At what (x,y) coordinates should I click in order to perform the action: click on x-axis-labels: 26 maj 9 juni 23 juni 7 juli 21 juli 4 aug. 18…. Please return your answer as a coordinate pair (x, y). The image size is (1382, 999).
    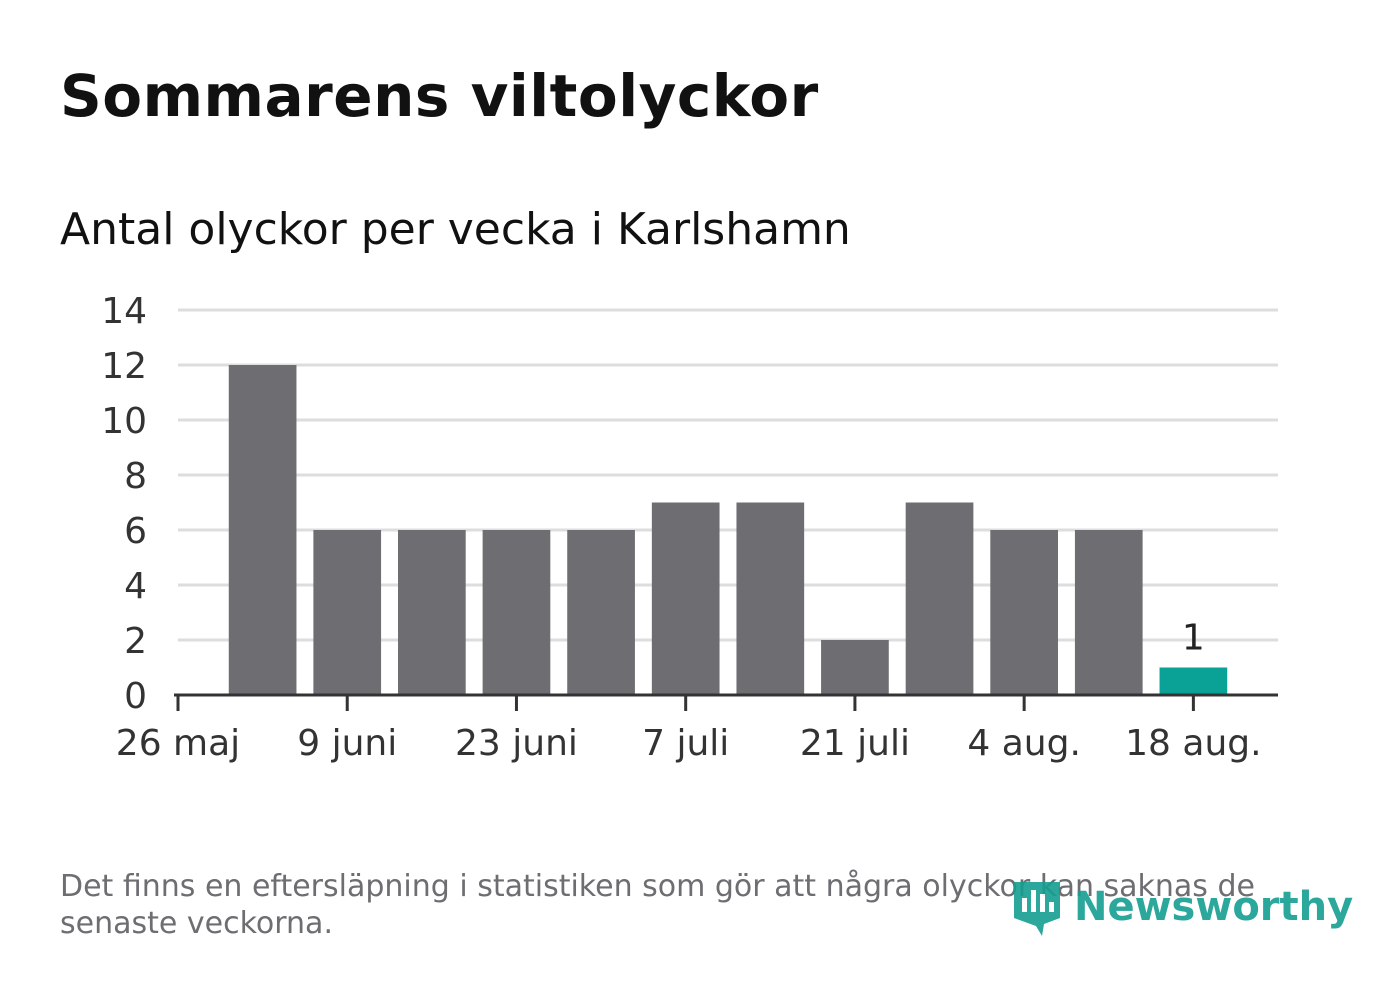
    Looking at the image, I should click on (689, 743).